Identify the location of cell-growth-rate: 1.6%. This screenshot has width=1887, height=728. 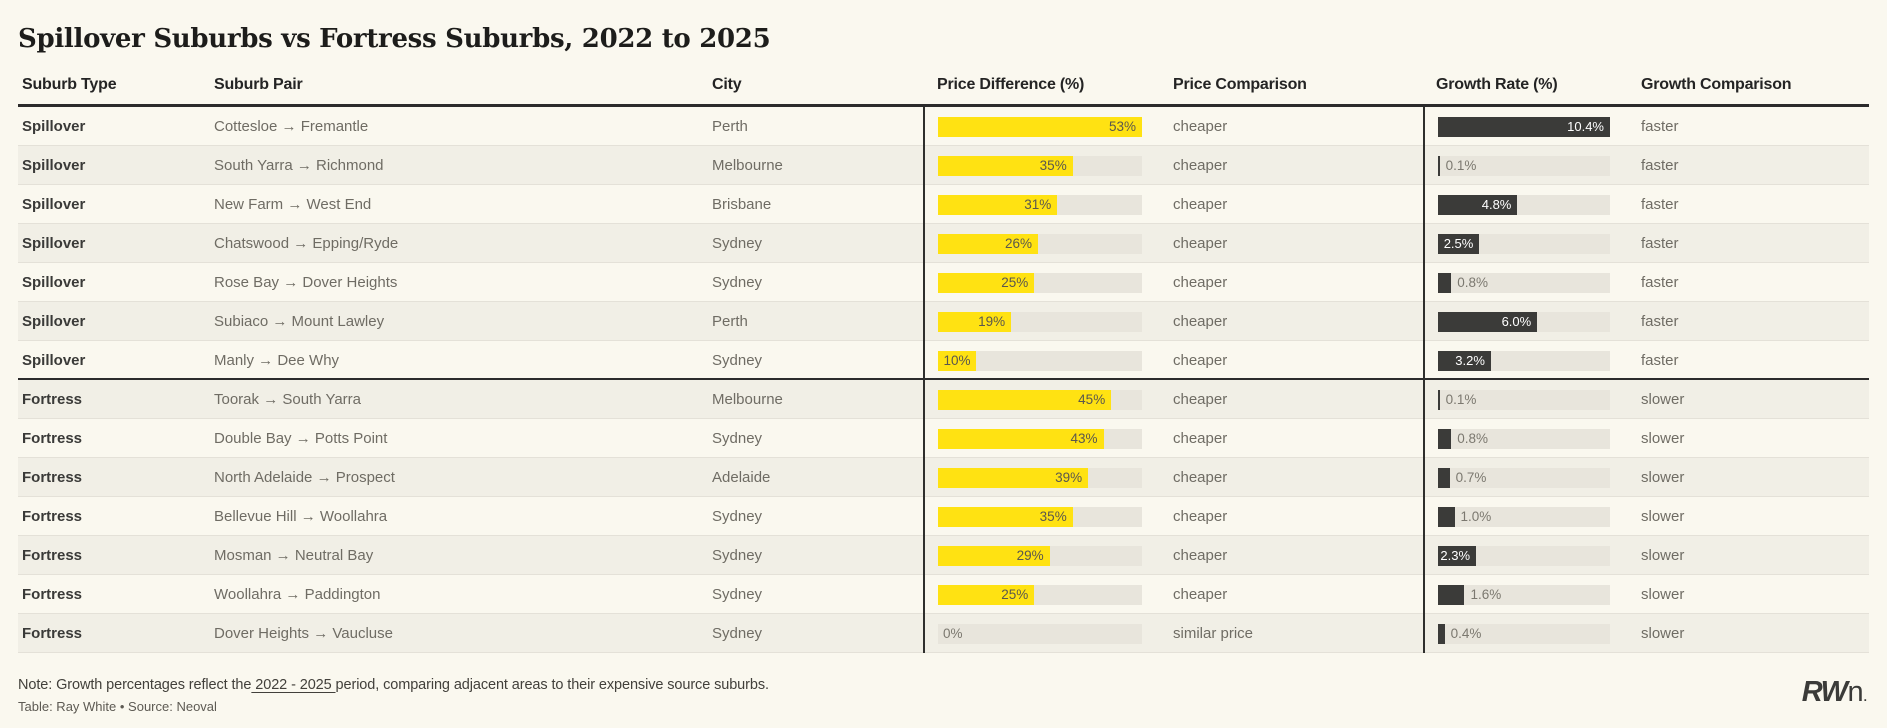
(1532, 594).